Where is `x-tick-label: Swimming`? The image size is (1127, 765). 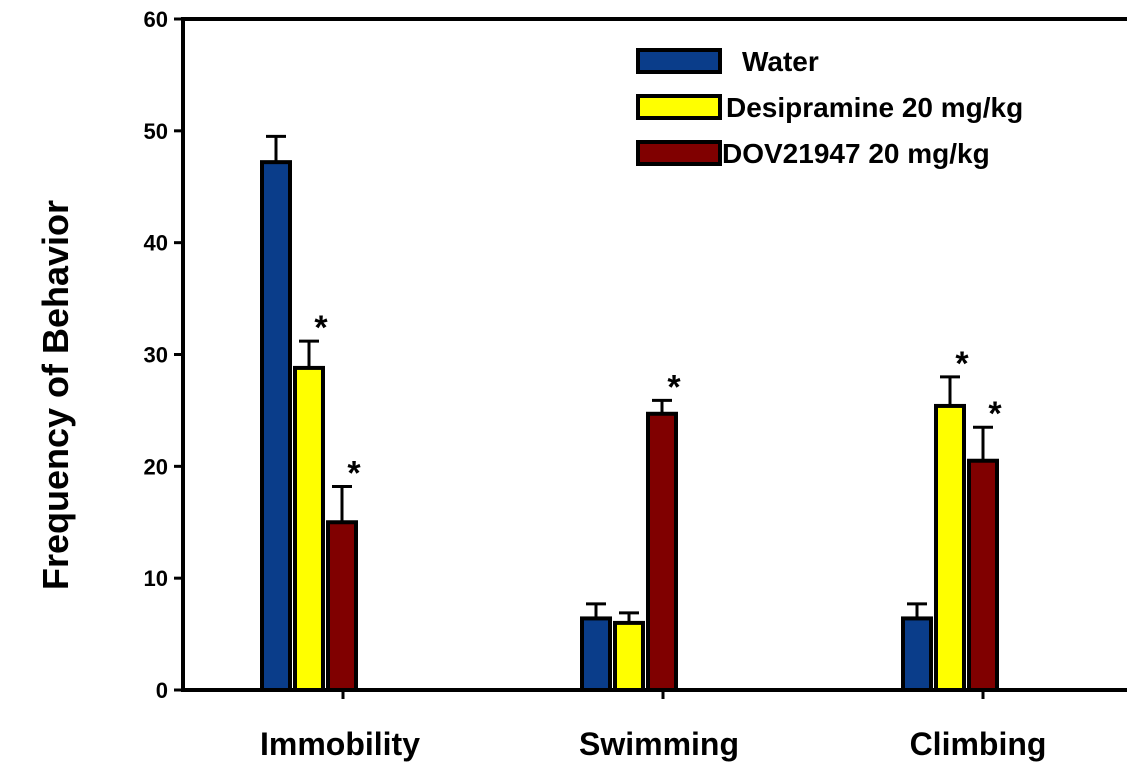 x-tick-label: Swimming is located at coordinates (659, 744).